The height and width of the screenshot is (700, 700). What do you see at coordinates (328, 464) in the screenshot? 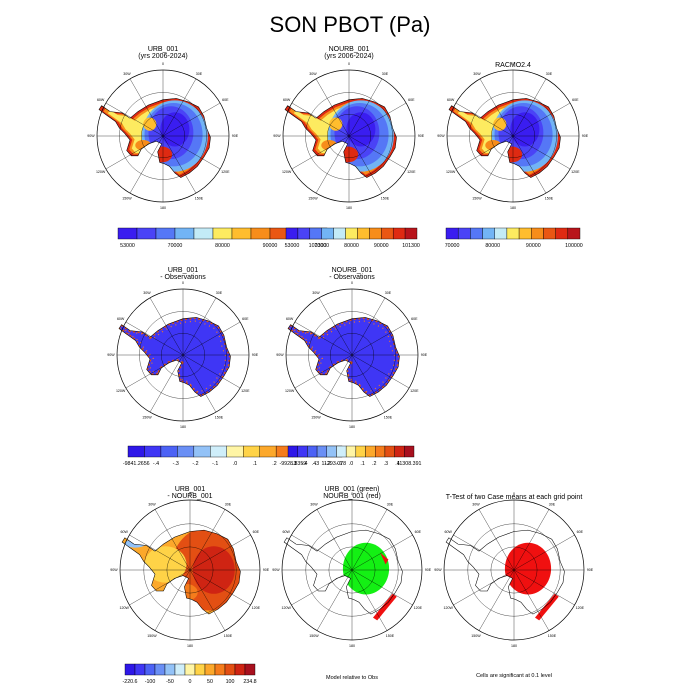
I see `colorbar-label: -.2` at bounding box center [328, 464].